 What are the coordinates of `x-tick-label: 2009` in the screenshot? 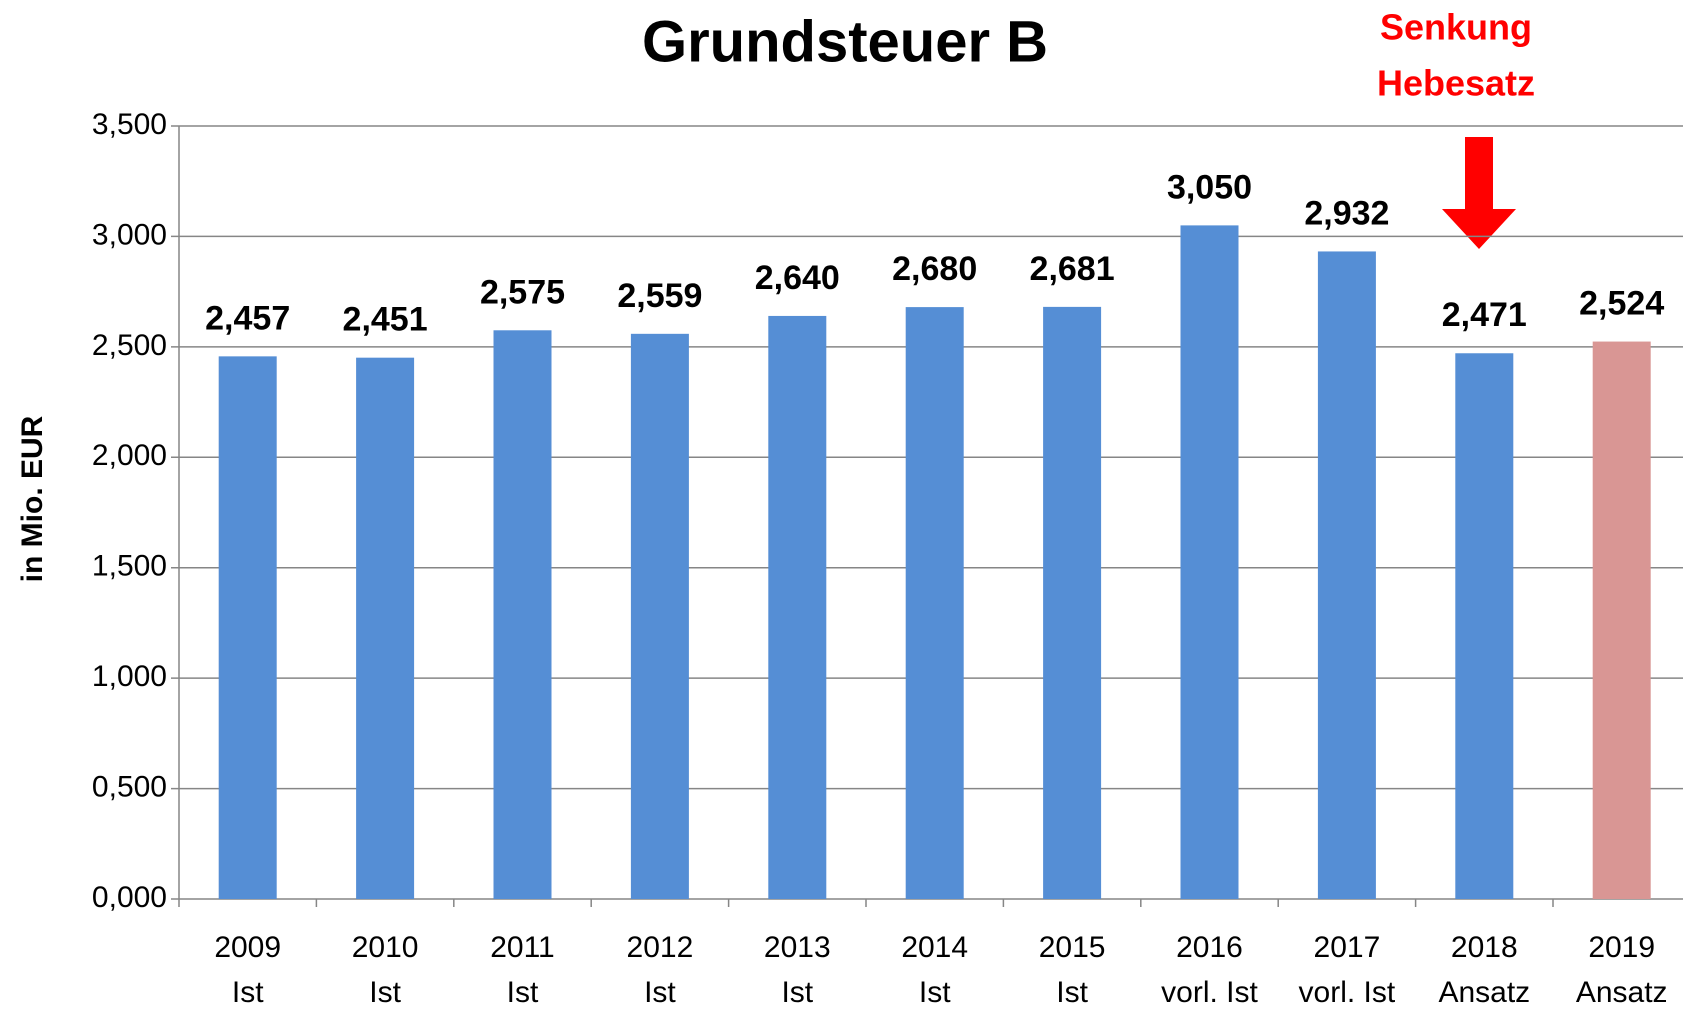 It's located at (247, 947).